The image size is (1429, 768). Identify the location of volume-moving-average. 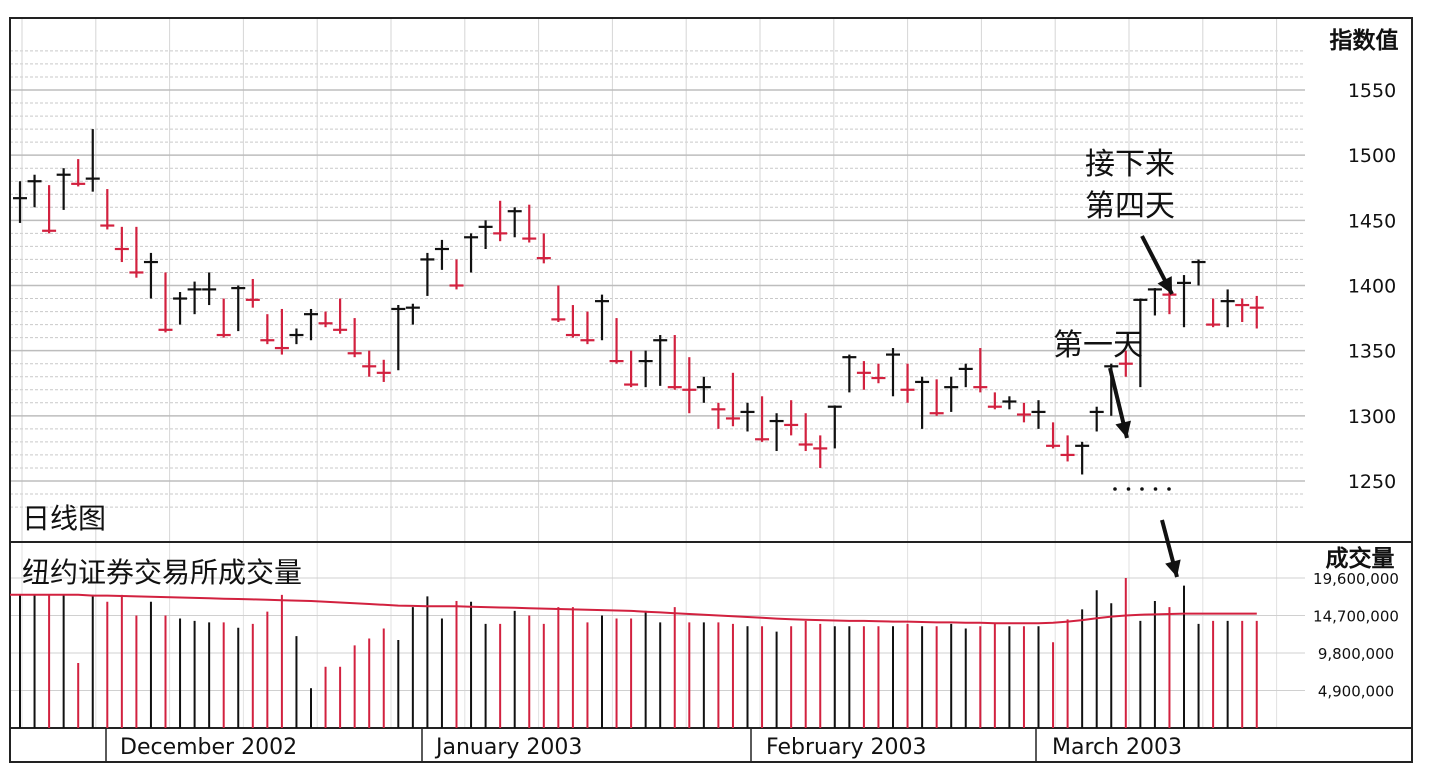
(633, 609).